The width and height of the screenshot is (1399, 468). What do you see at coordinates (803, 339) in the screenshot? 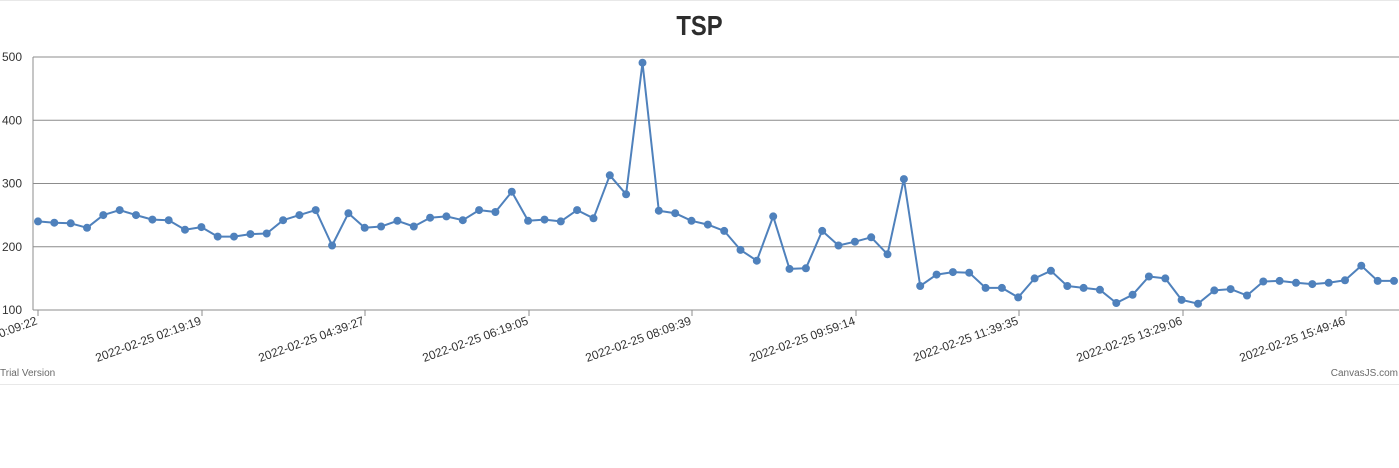
I see `x-tick-label: 2022-02-25 09:59:14` at bounding box center [803, 339].